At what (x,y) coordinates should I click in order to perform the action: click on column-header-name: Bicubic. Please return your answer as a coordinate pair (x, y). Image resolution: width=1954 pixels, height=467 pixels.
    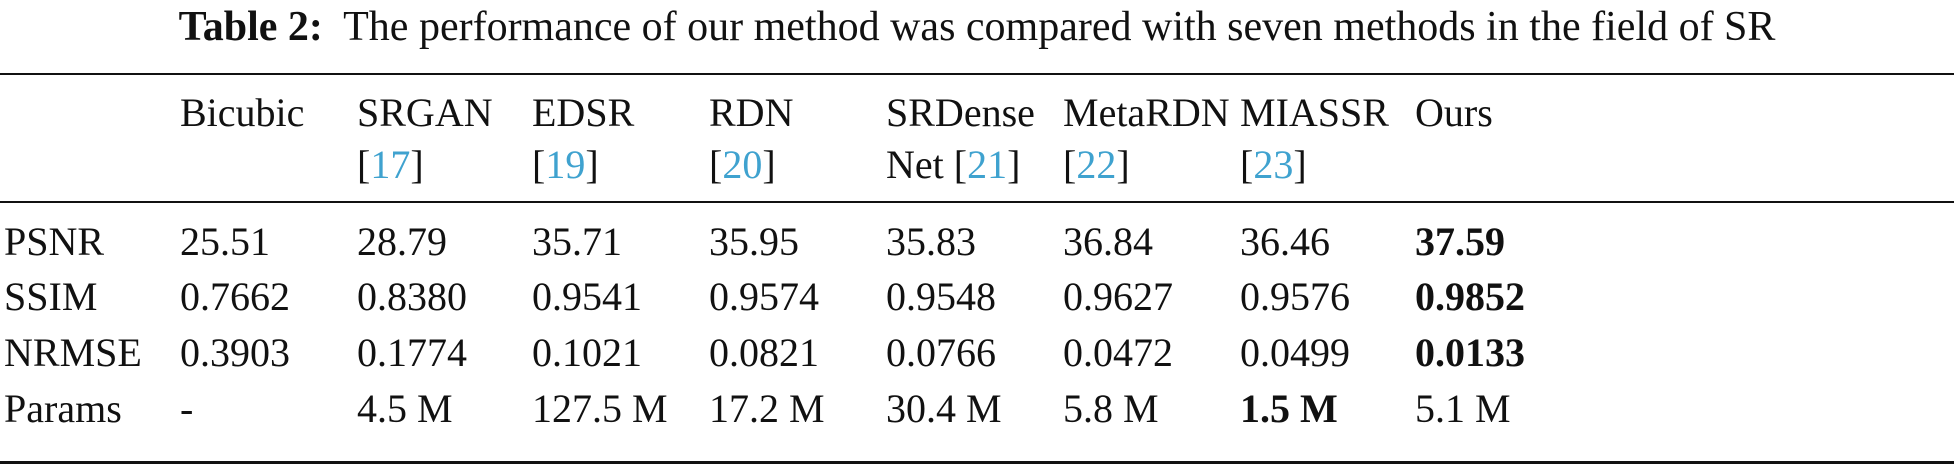
    Looking at the image, I should click on (242, 112).